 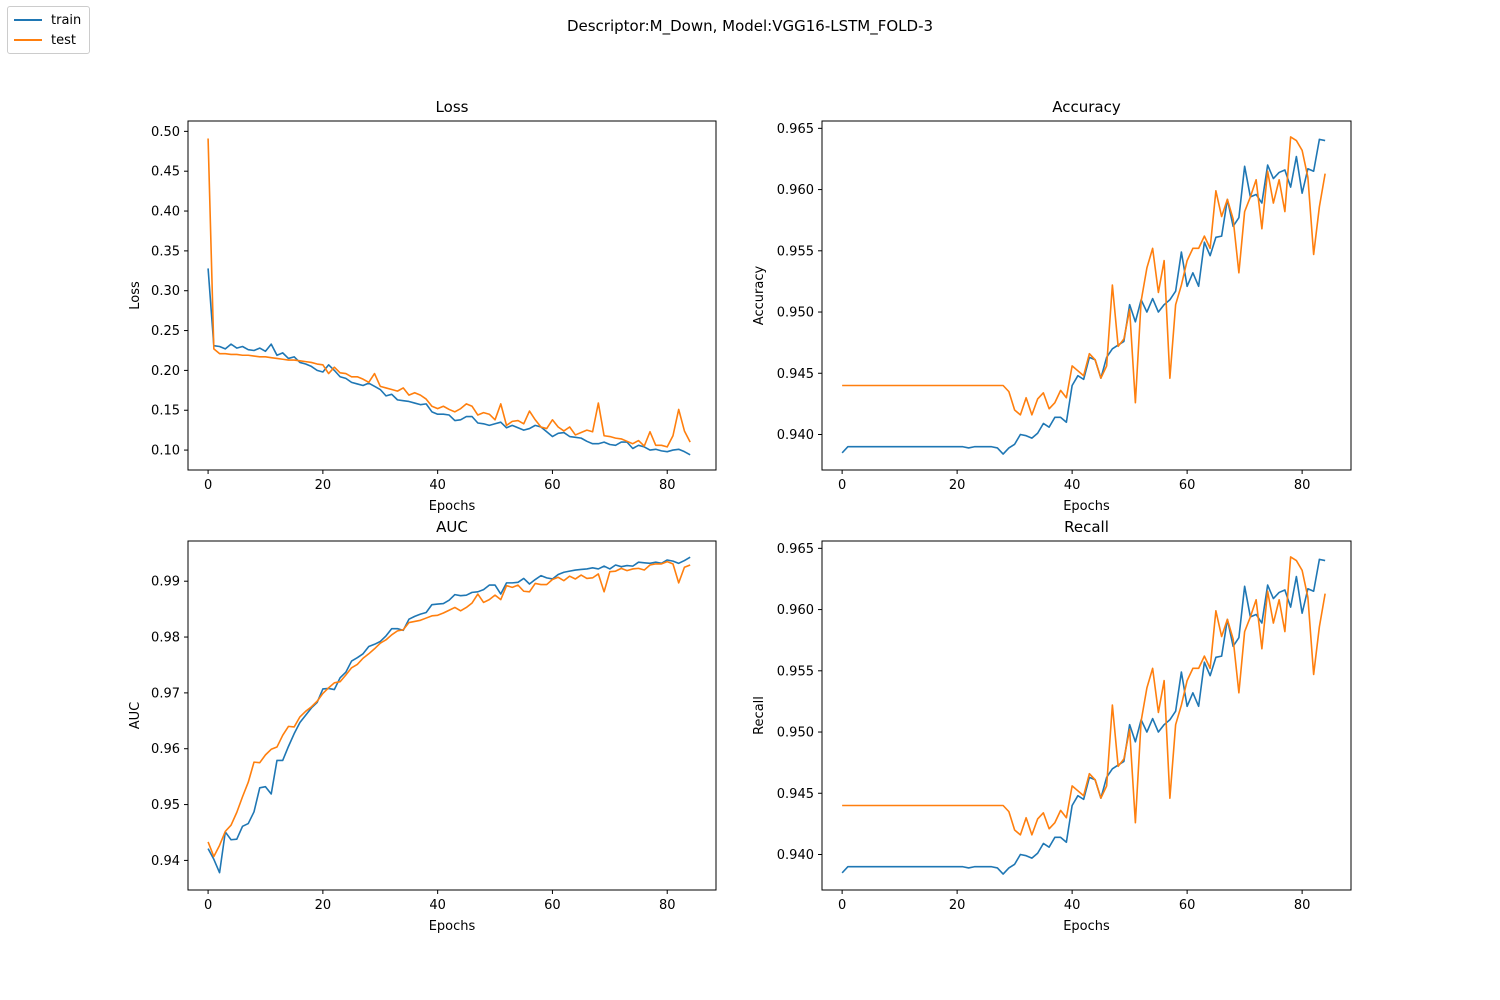 I want to click on plot-frame-recall, so click(x=1086, y=715).